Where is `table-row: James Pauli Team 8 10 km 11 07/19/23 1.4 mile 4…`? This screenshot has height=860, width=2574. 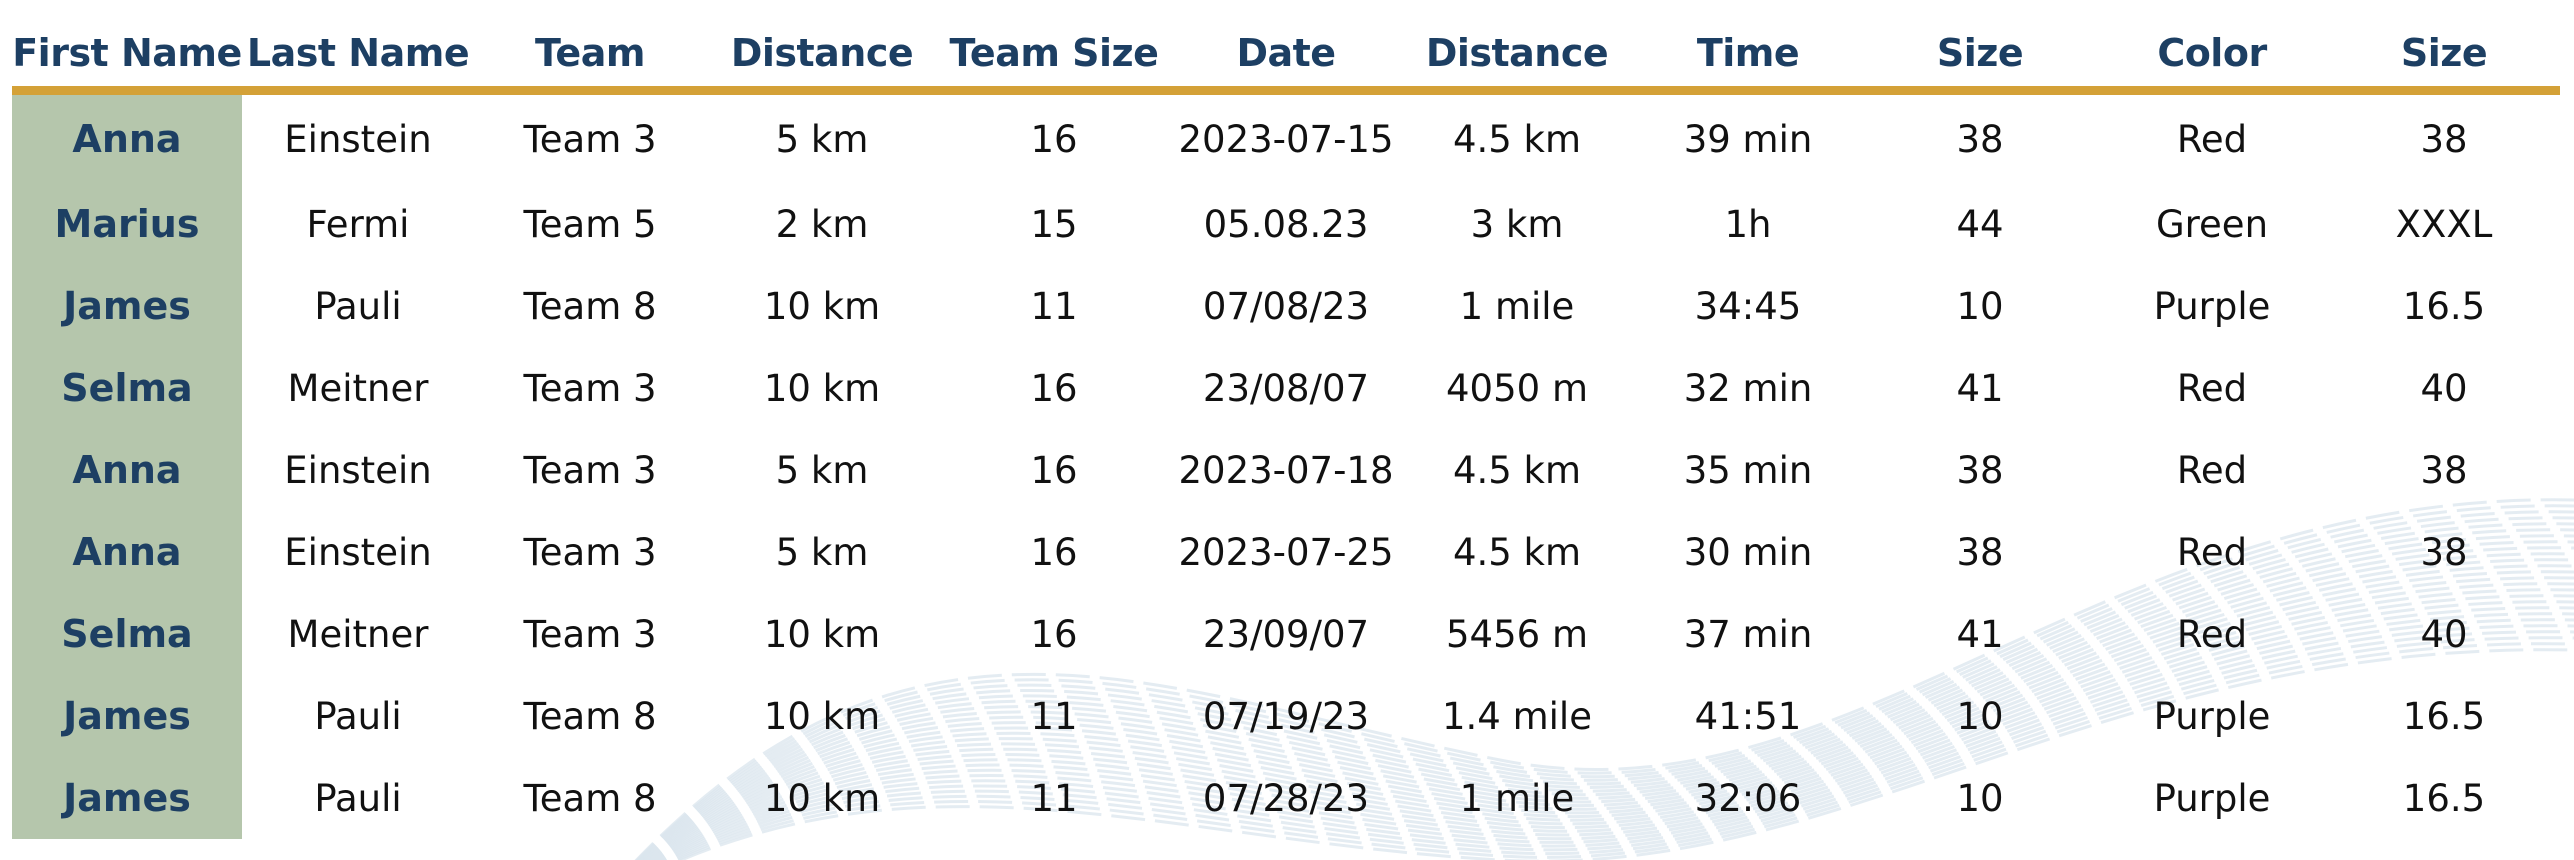 table-row: James Pauli Team 8 10 km 11 07/19/23 1.4 mile 4… is located at coordinates (1286, 716).